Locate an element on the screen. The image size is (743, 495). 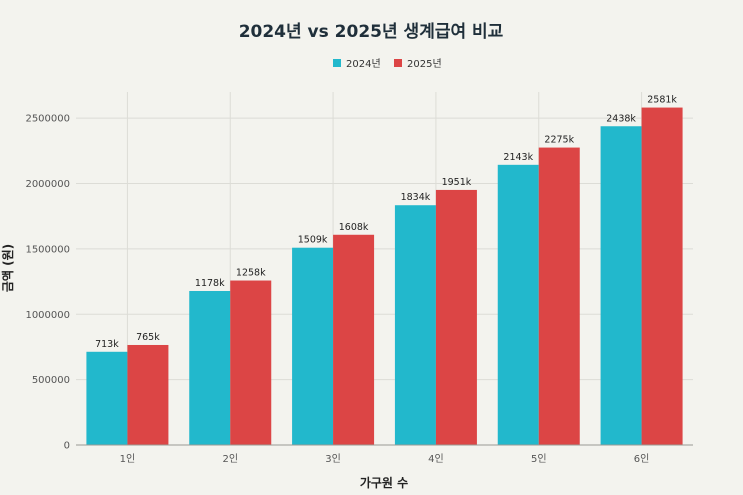
y-axis-ticks: 0 500000 1000000 1500000 2000000 2500000 is located at coordinates (47, 283).